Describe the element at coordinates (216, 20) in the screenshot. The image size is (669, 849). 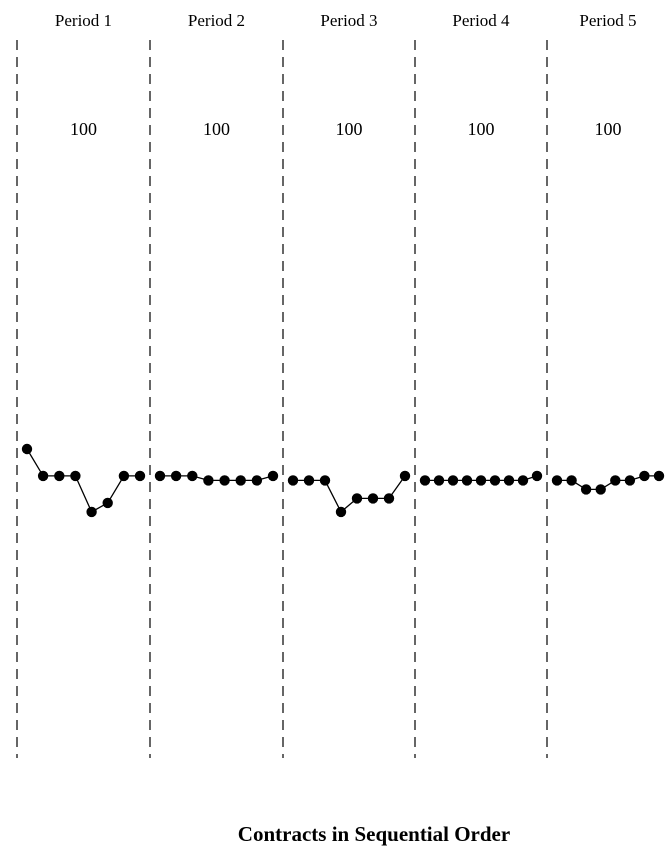
I see `period-label: Period 2` at that location.